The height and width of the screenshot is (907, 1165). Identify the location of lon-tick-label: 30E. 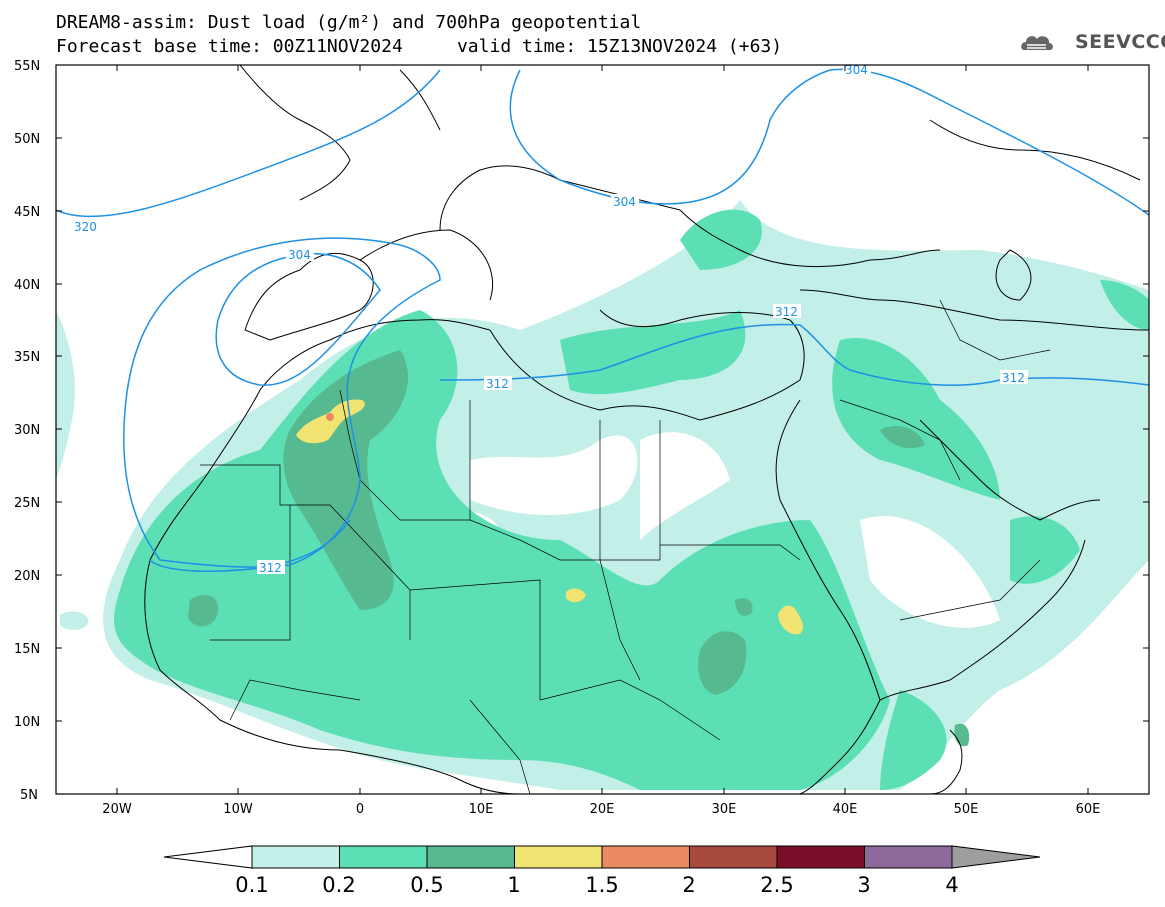
(724, 809).